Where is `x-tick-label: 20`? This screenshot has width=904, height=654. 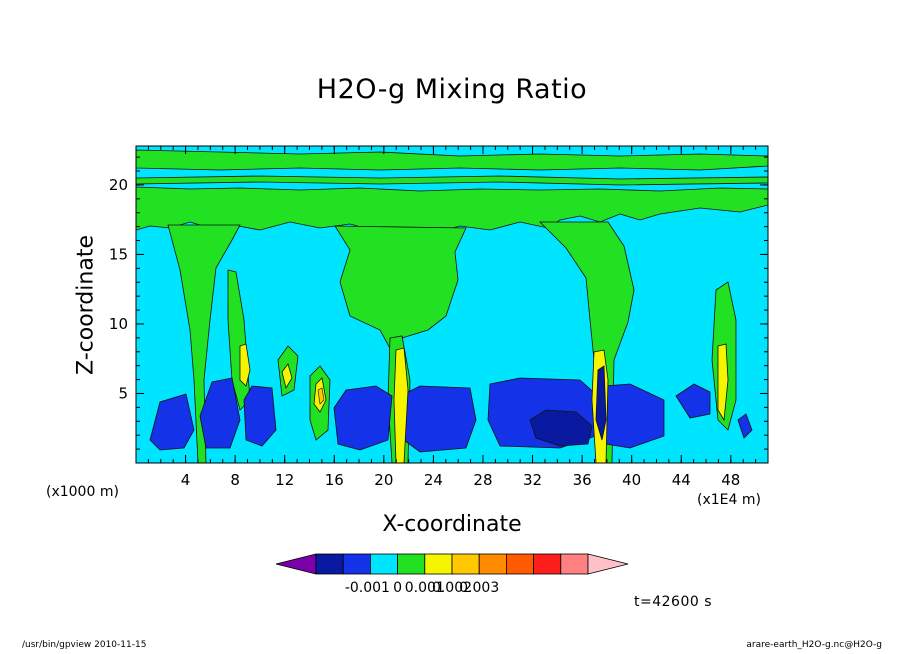 x-tick-label: 20 is located at coordinates (383, 480).